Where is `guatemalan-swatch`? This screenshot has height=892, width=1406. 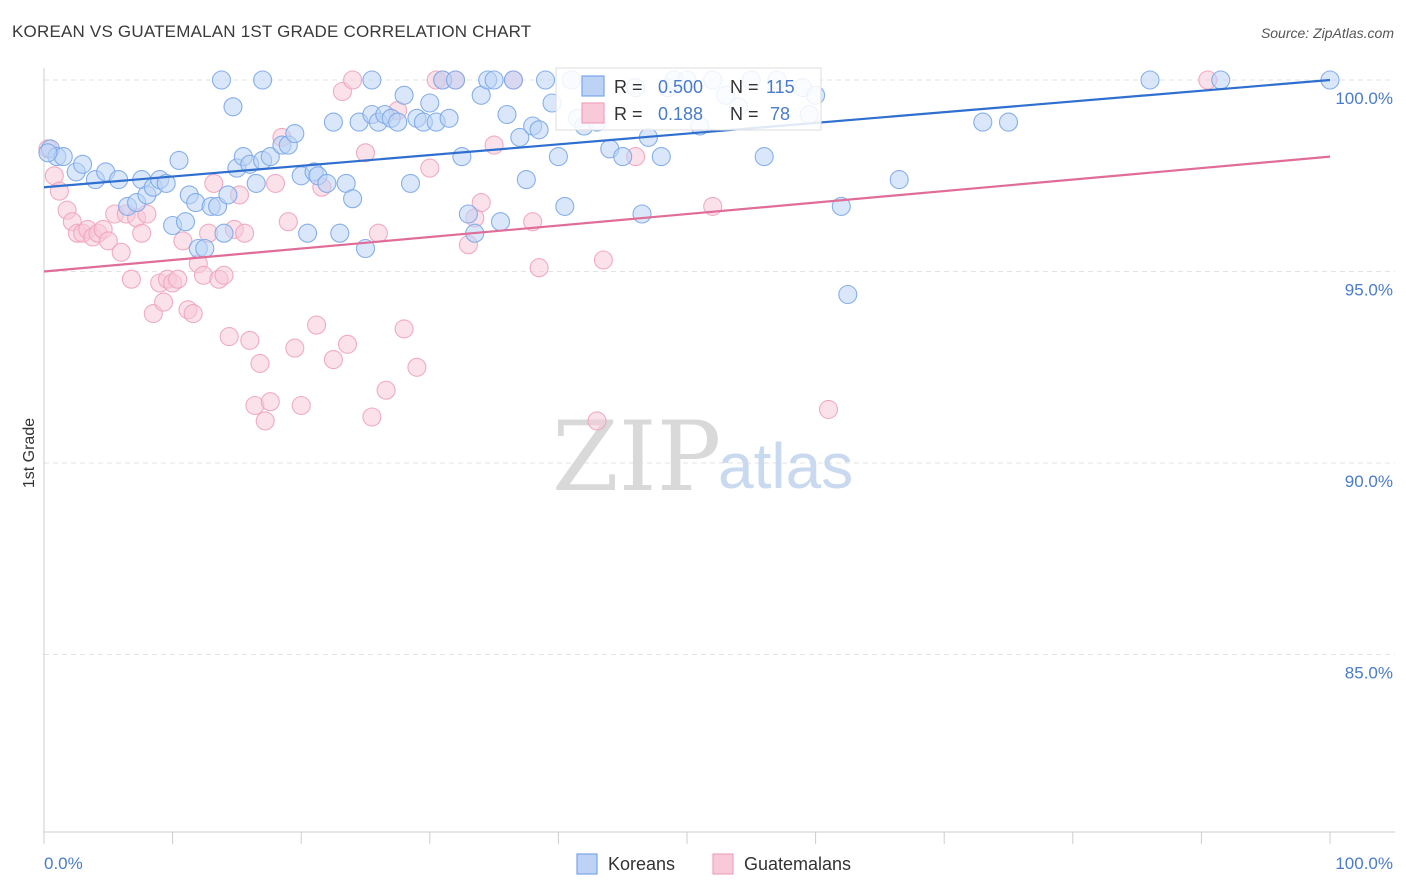
guatemalan-swatch is located at coordinates (593, 113).